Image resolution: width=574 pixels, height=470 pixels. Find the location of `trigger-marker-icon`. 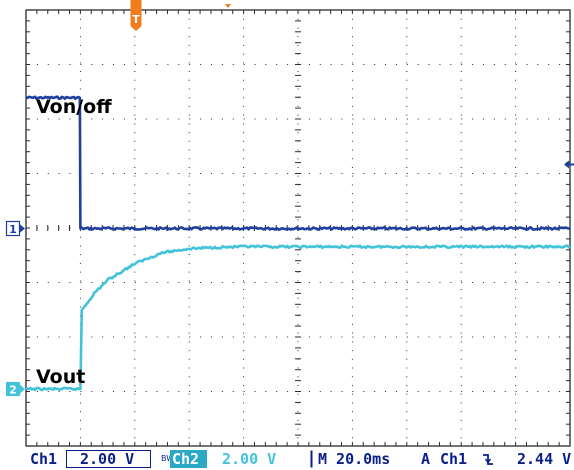

trigger-marker-icon is located at coordinates (136, 15).